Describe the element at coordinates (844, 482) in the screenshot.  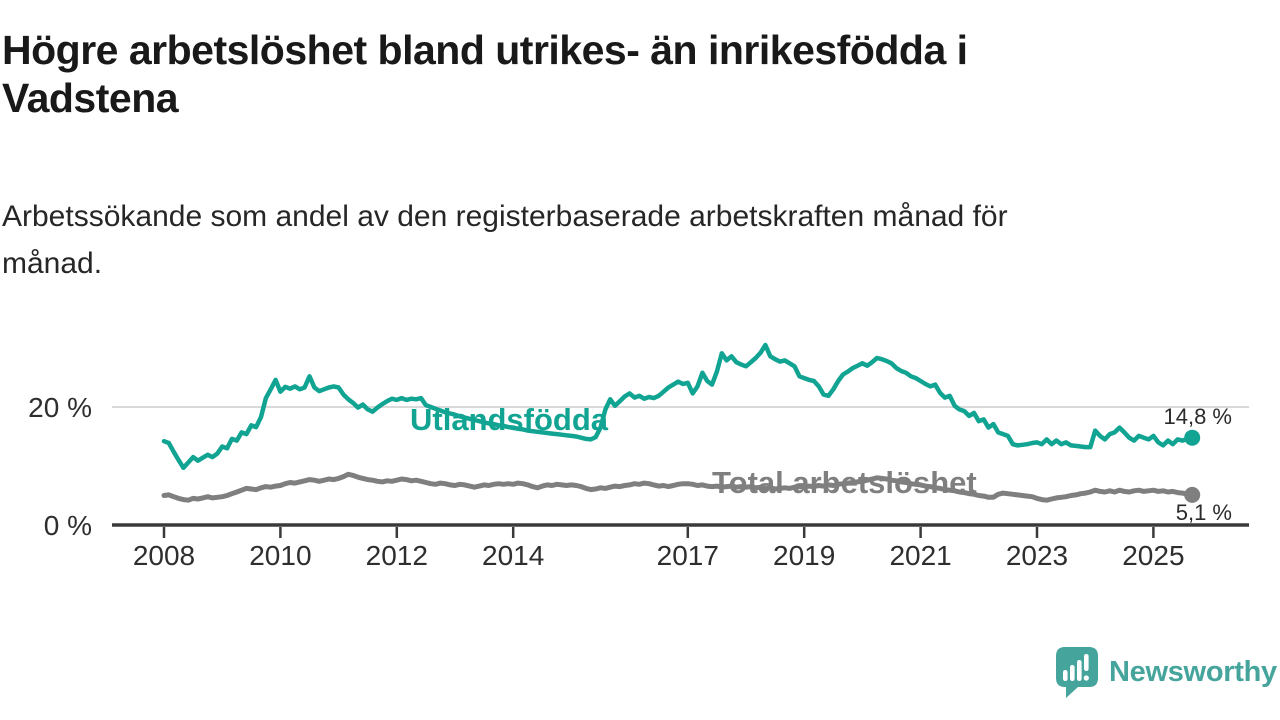
I see `series-label-total-arbetsloshet: Total arbetslöshet` at that location.